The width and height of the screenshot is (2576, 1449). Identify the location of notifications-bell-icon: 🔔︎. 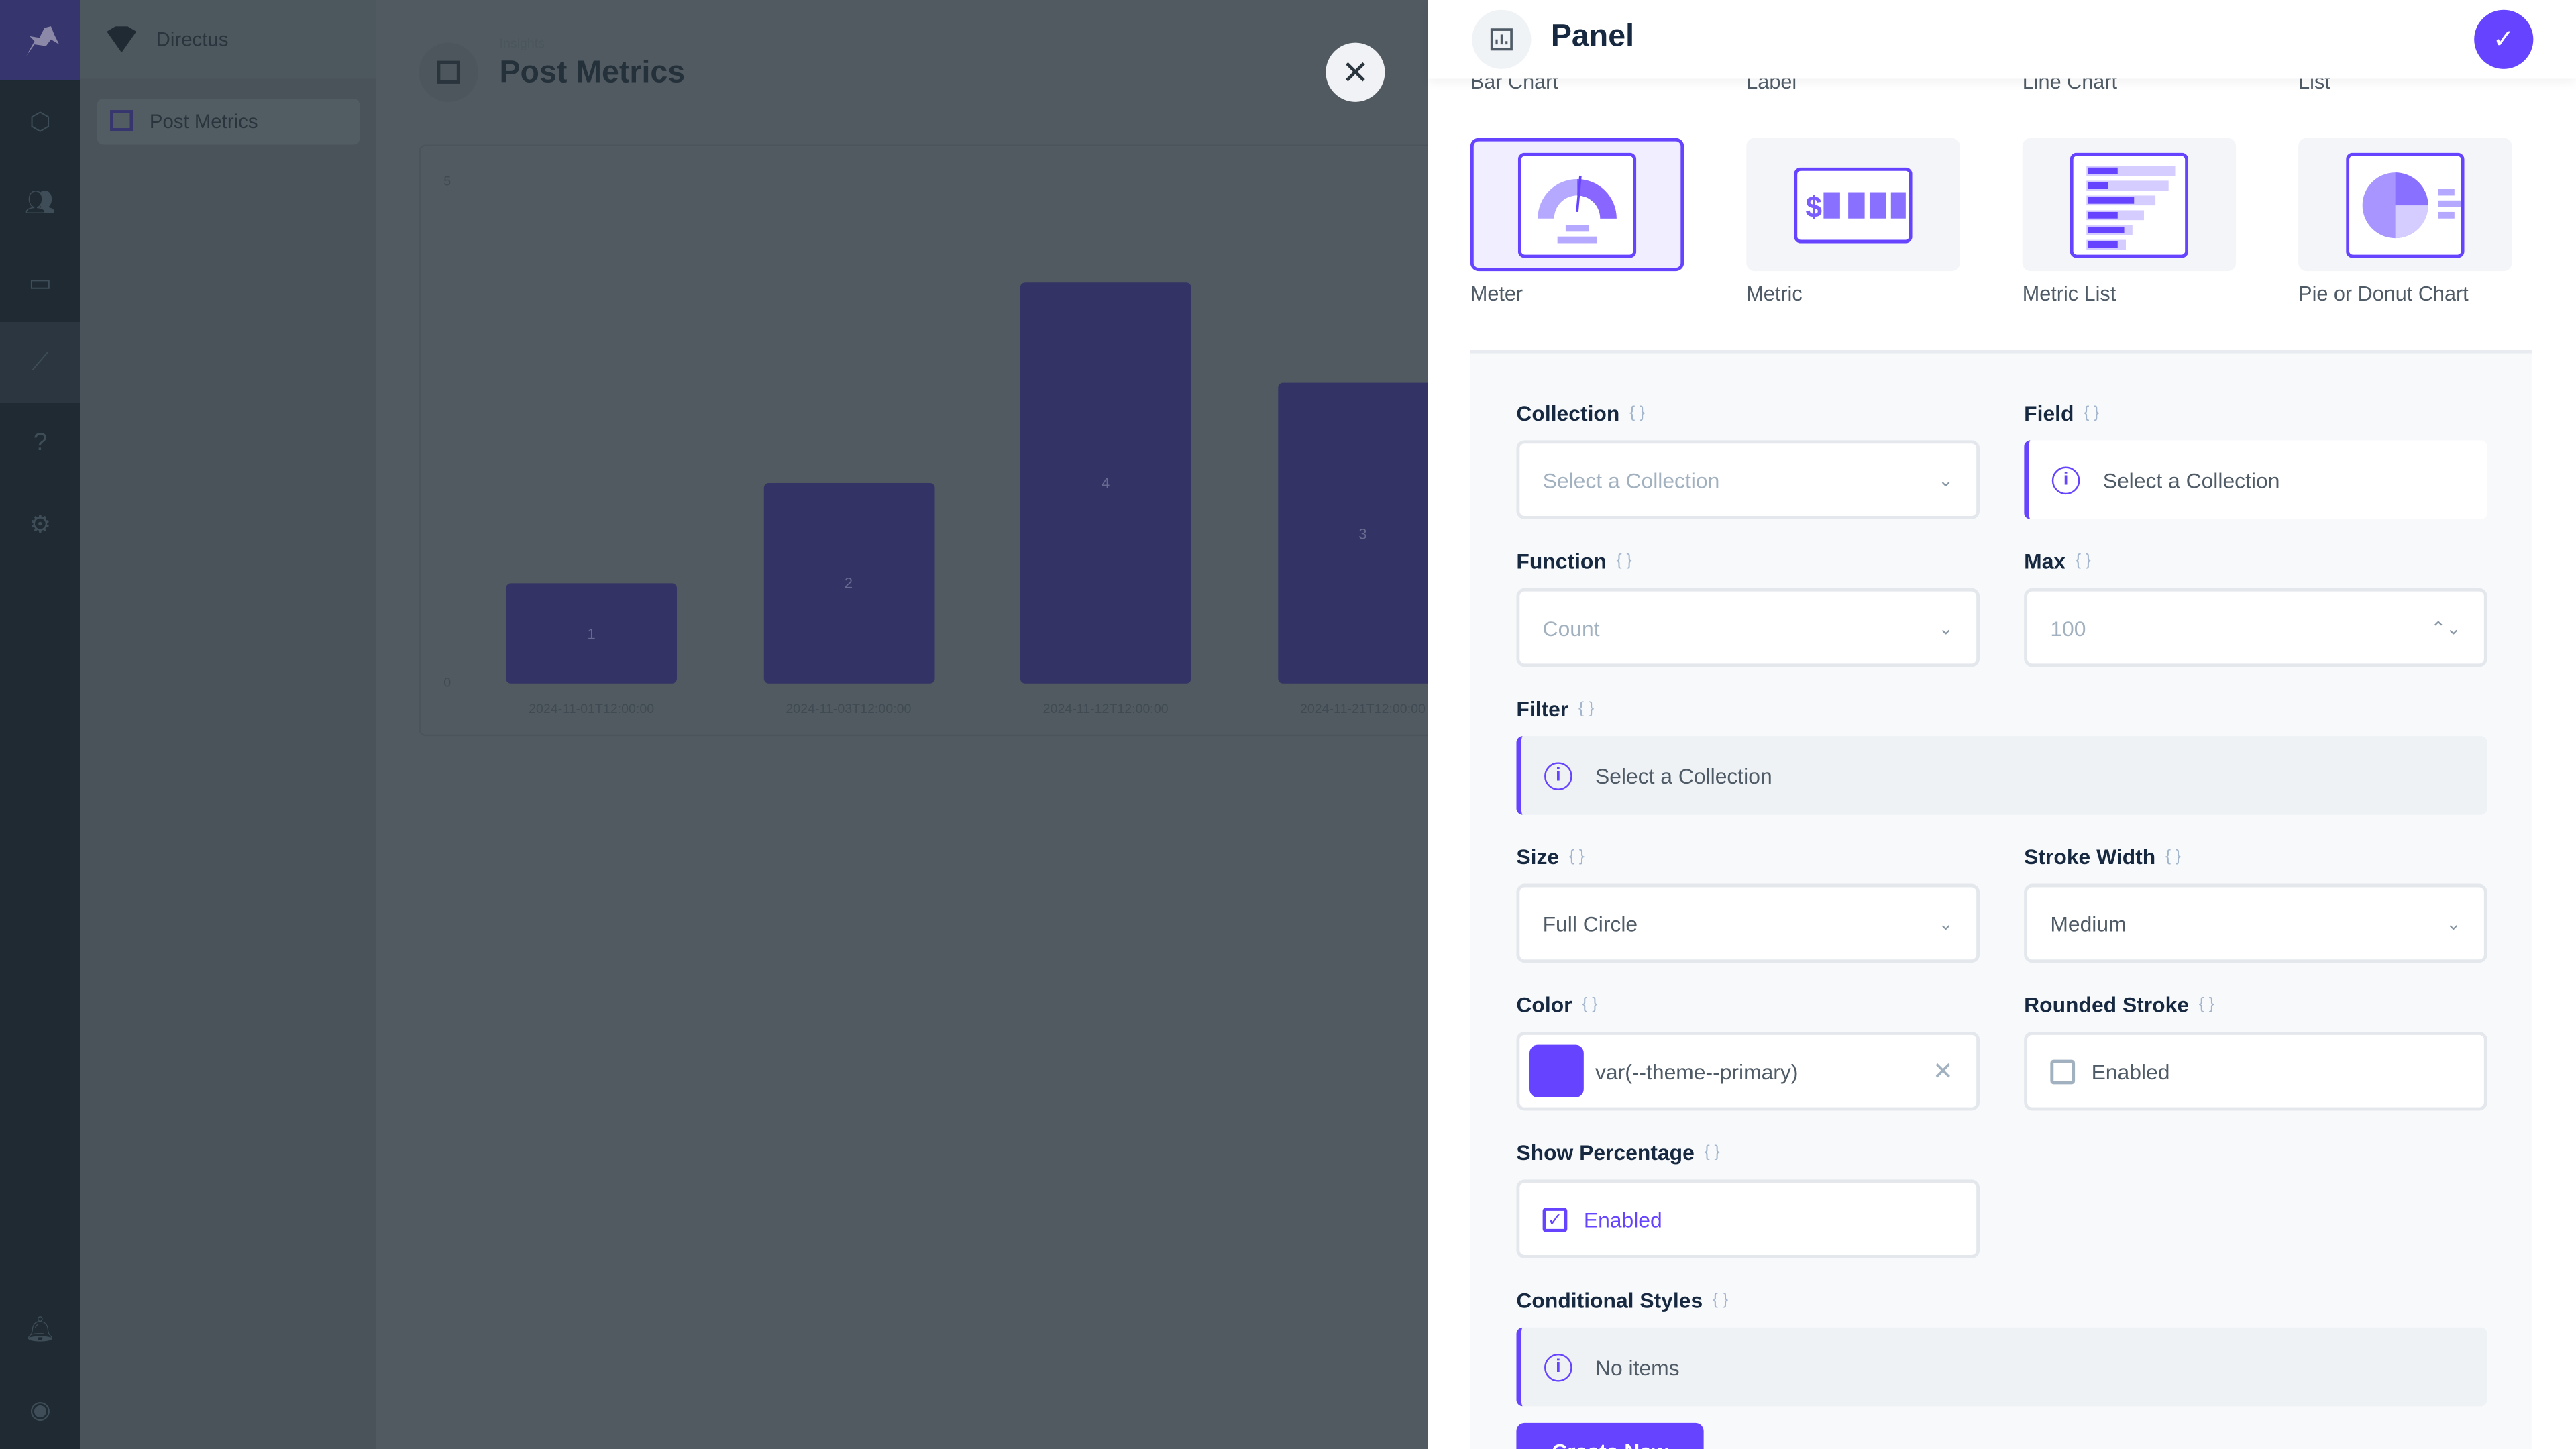
(40, 1329).